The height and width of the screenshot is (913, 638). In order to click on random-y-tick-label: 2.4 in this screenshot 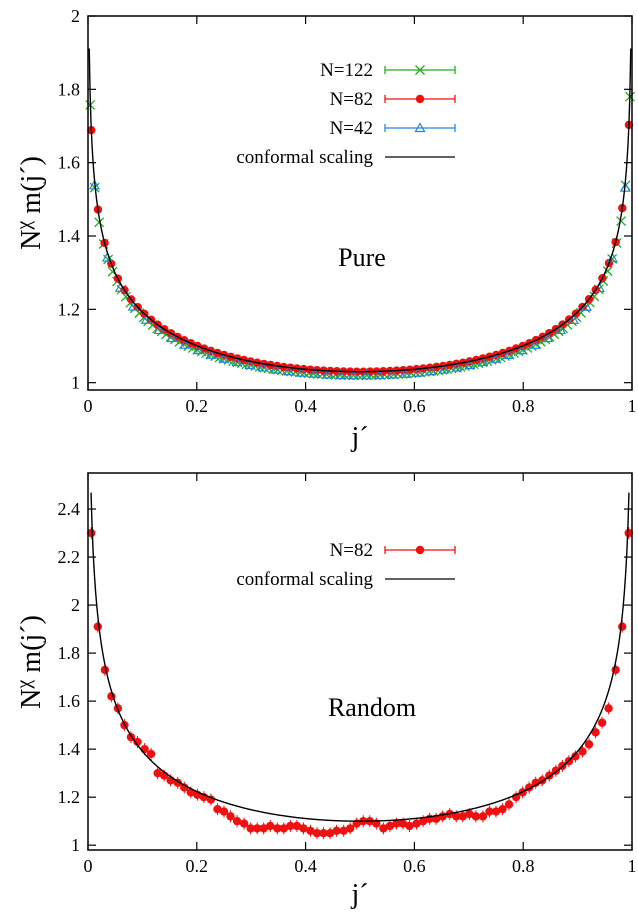, I will do `click(69, 509)`.